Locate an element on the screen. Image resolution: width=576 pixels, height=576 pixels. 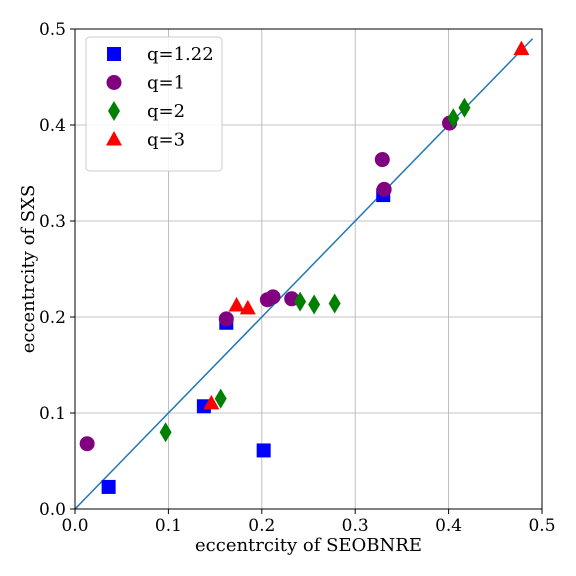
legend-entry: q=1.22 is located at coordinates (160, 54).